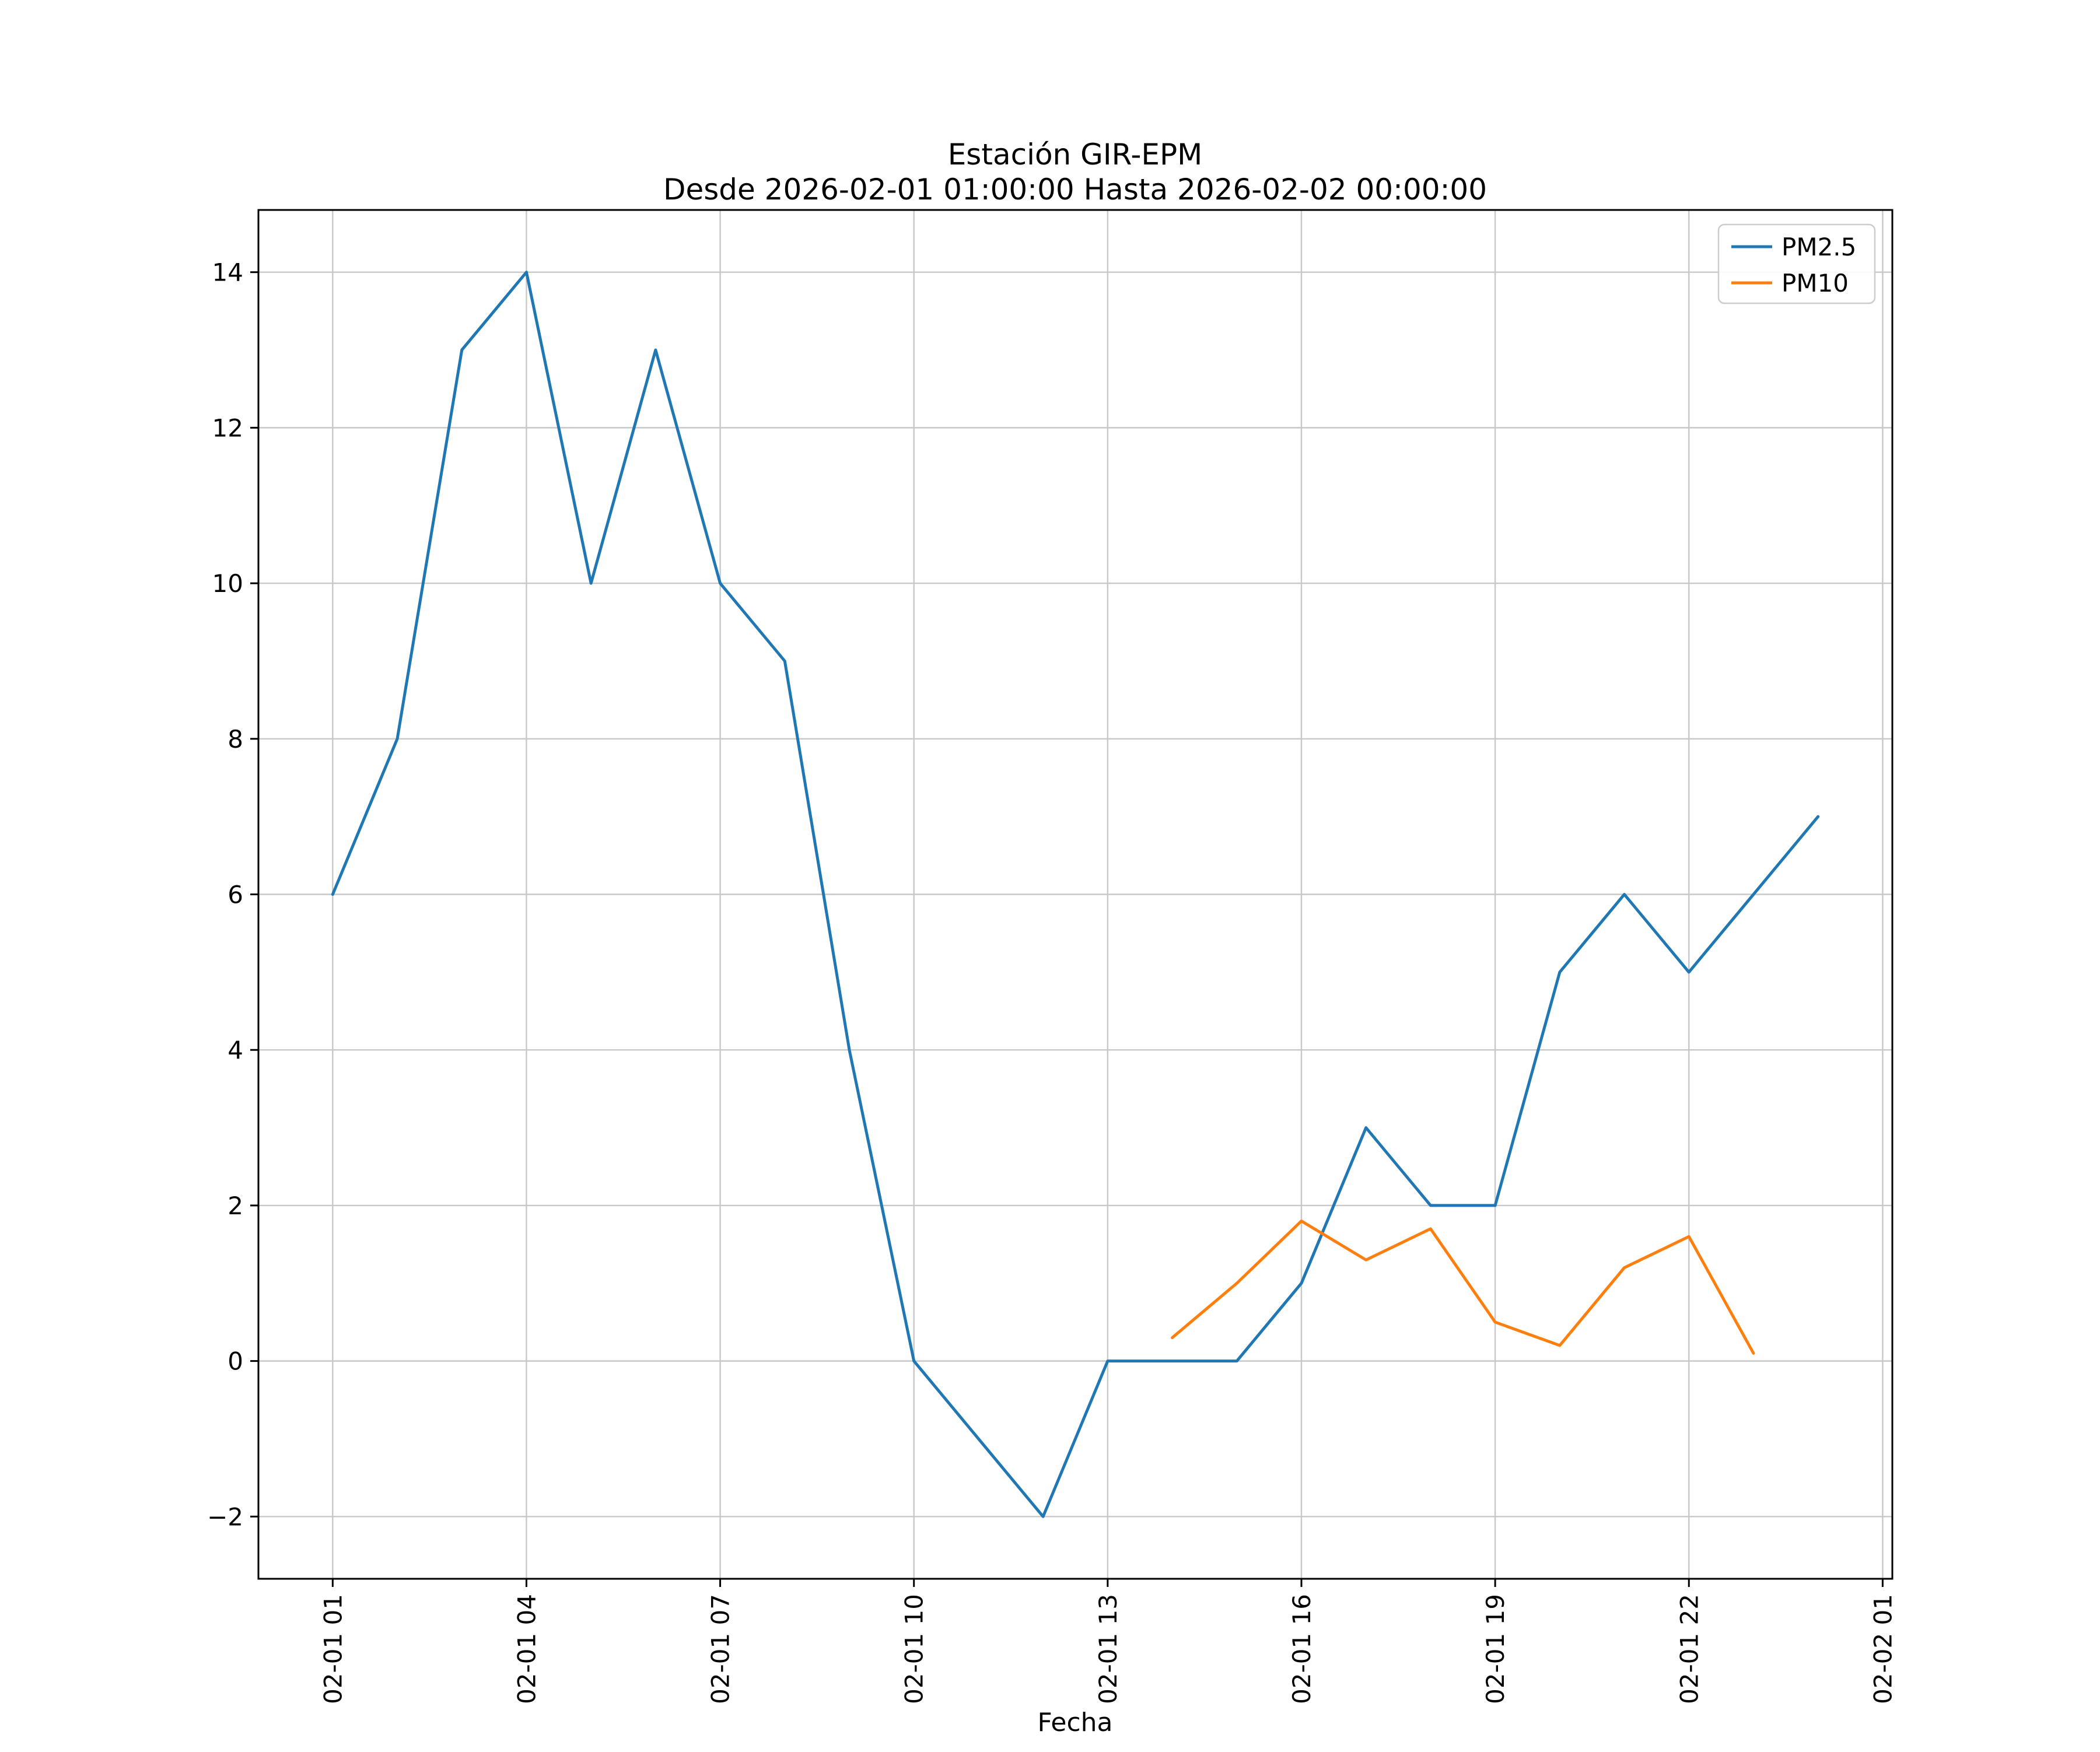 The image size is (2100, 1752). What do you see at coordinates (1819, 247) in the screenshot?
I see `legend-label: PM2.5` at bounding box center [1819, 247].